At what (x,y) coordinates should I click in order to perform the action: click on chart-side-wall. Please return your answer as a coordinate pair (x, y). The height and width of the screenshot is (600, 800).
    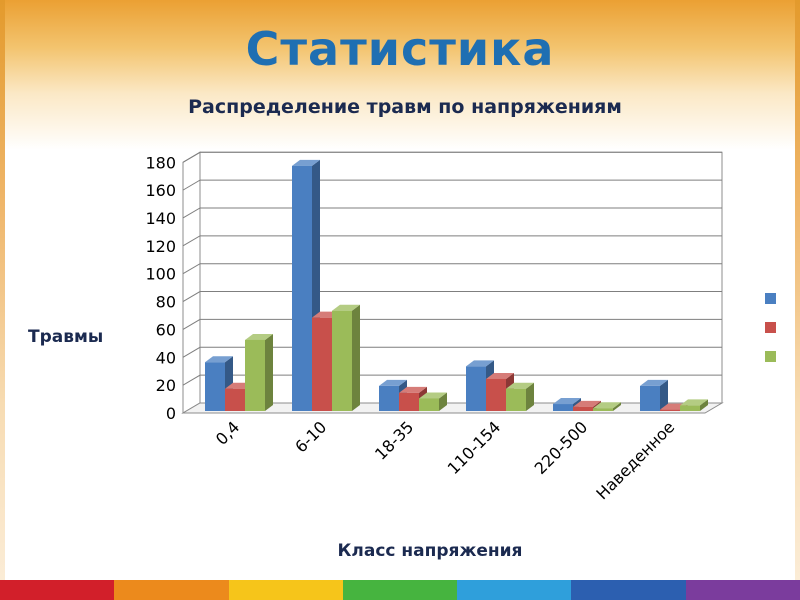
    Looking at the image, I should click on (191, 282).